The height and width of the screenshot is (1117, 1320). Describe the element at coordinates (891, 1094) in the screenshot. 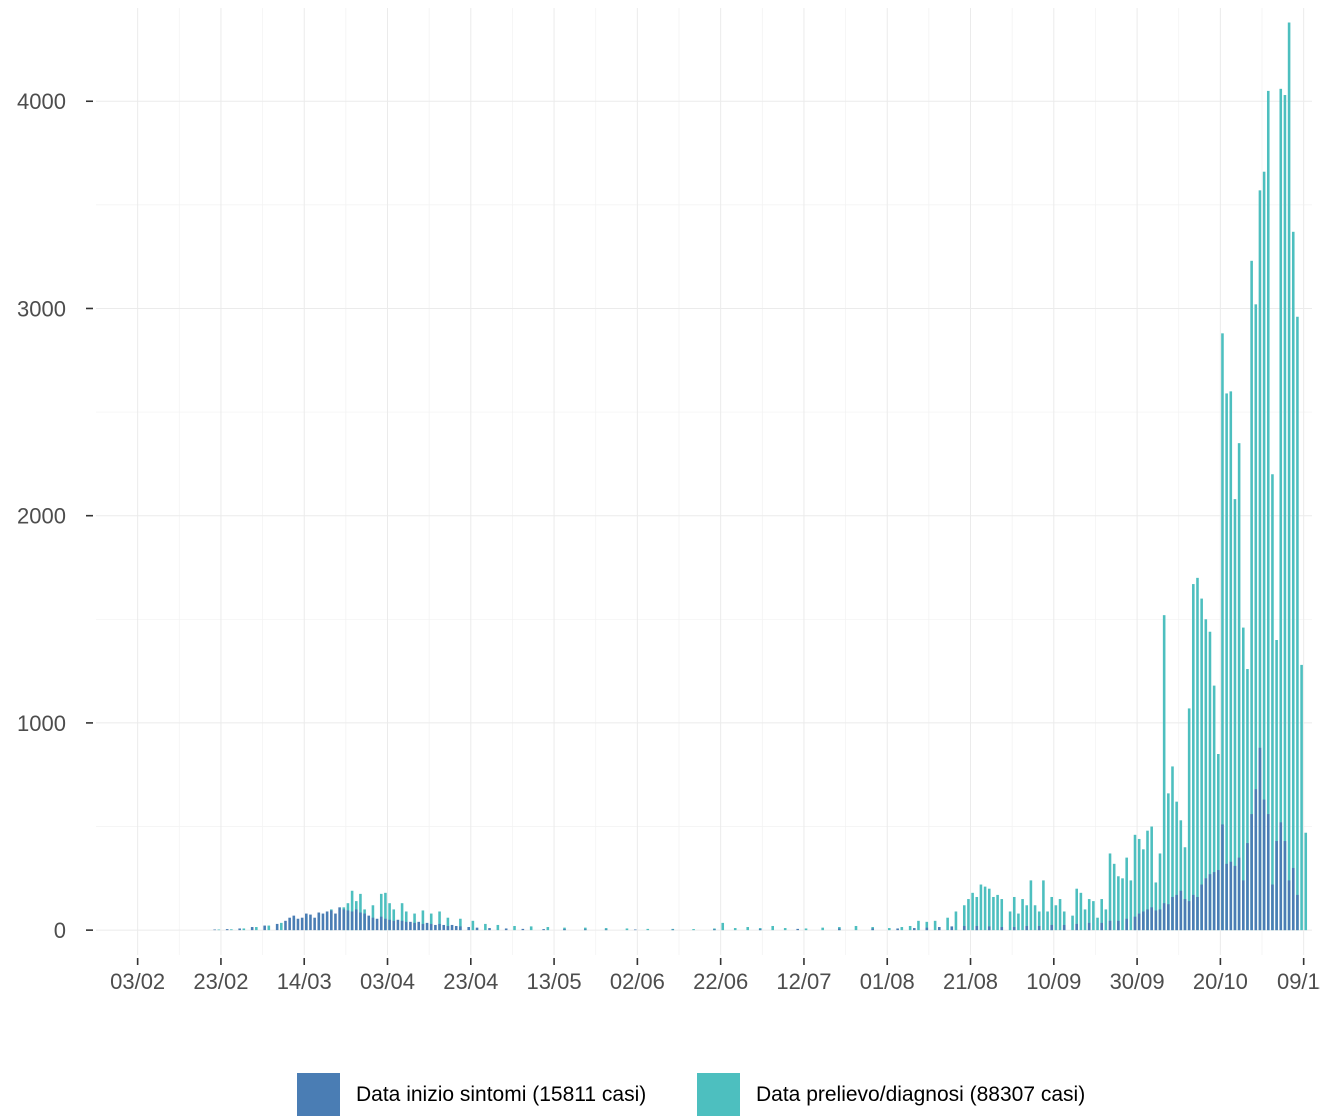

I see `legend-item-sample-diagnosis: Data prelievo/diagnosi (88307 casi)` at that location.